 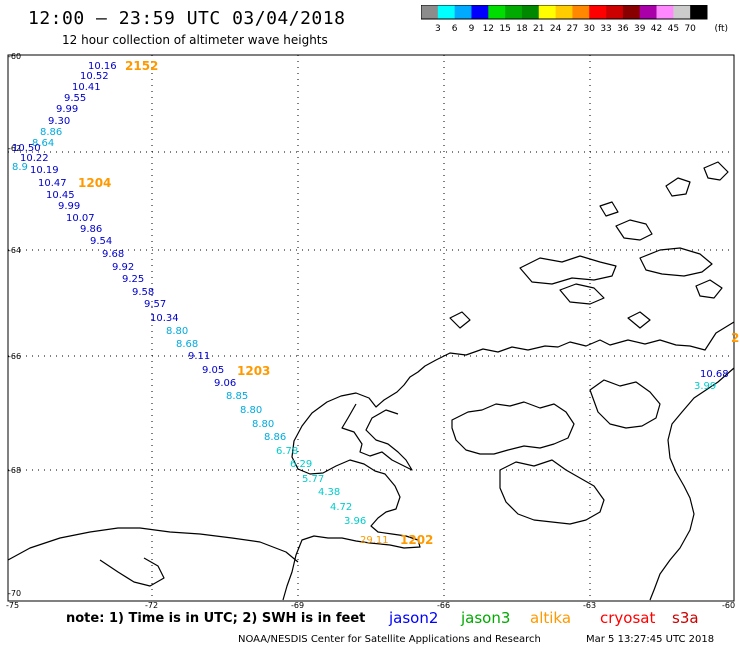 What do you see at coordinates (472, 29) in the screenshot?
I see `colorbar-label: 9` at bounding box center [472, 29].